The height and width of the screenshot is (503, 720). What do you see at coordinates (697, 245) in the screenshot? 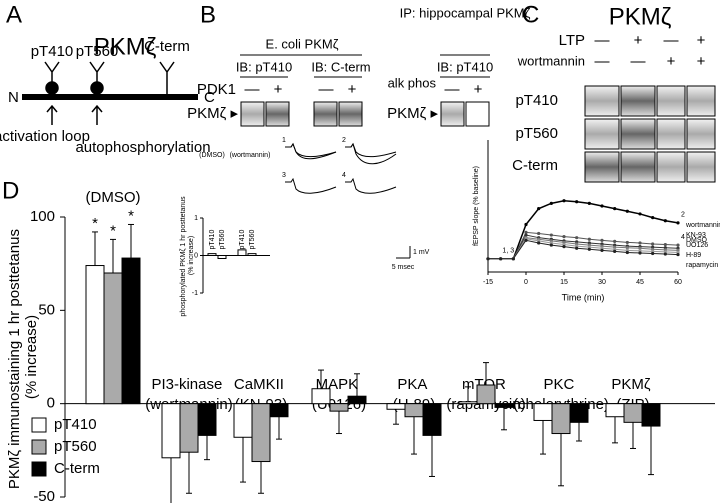
I see `series-label: UO126` at bounding box center [697, 245].